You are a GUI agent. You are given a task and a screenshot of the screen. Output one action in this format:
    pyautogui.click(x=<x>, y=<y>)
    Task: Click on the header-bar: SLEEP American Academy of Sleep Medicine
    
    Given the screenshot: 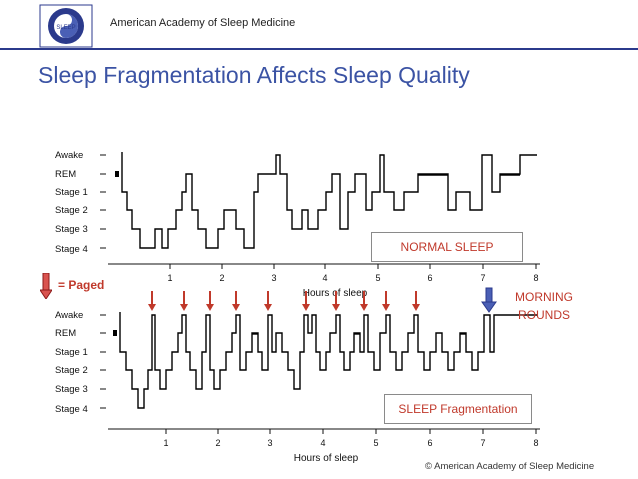 What is the action you would take?
    pyautogui.click(x=319, y=26)
    